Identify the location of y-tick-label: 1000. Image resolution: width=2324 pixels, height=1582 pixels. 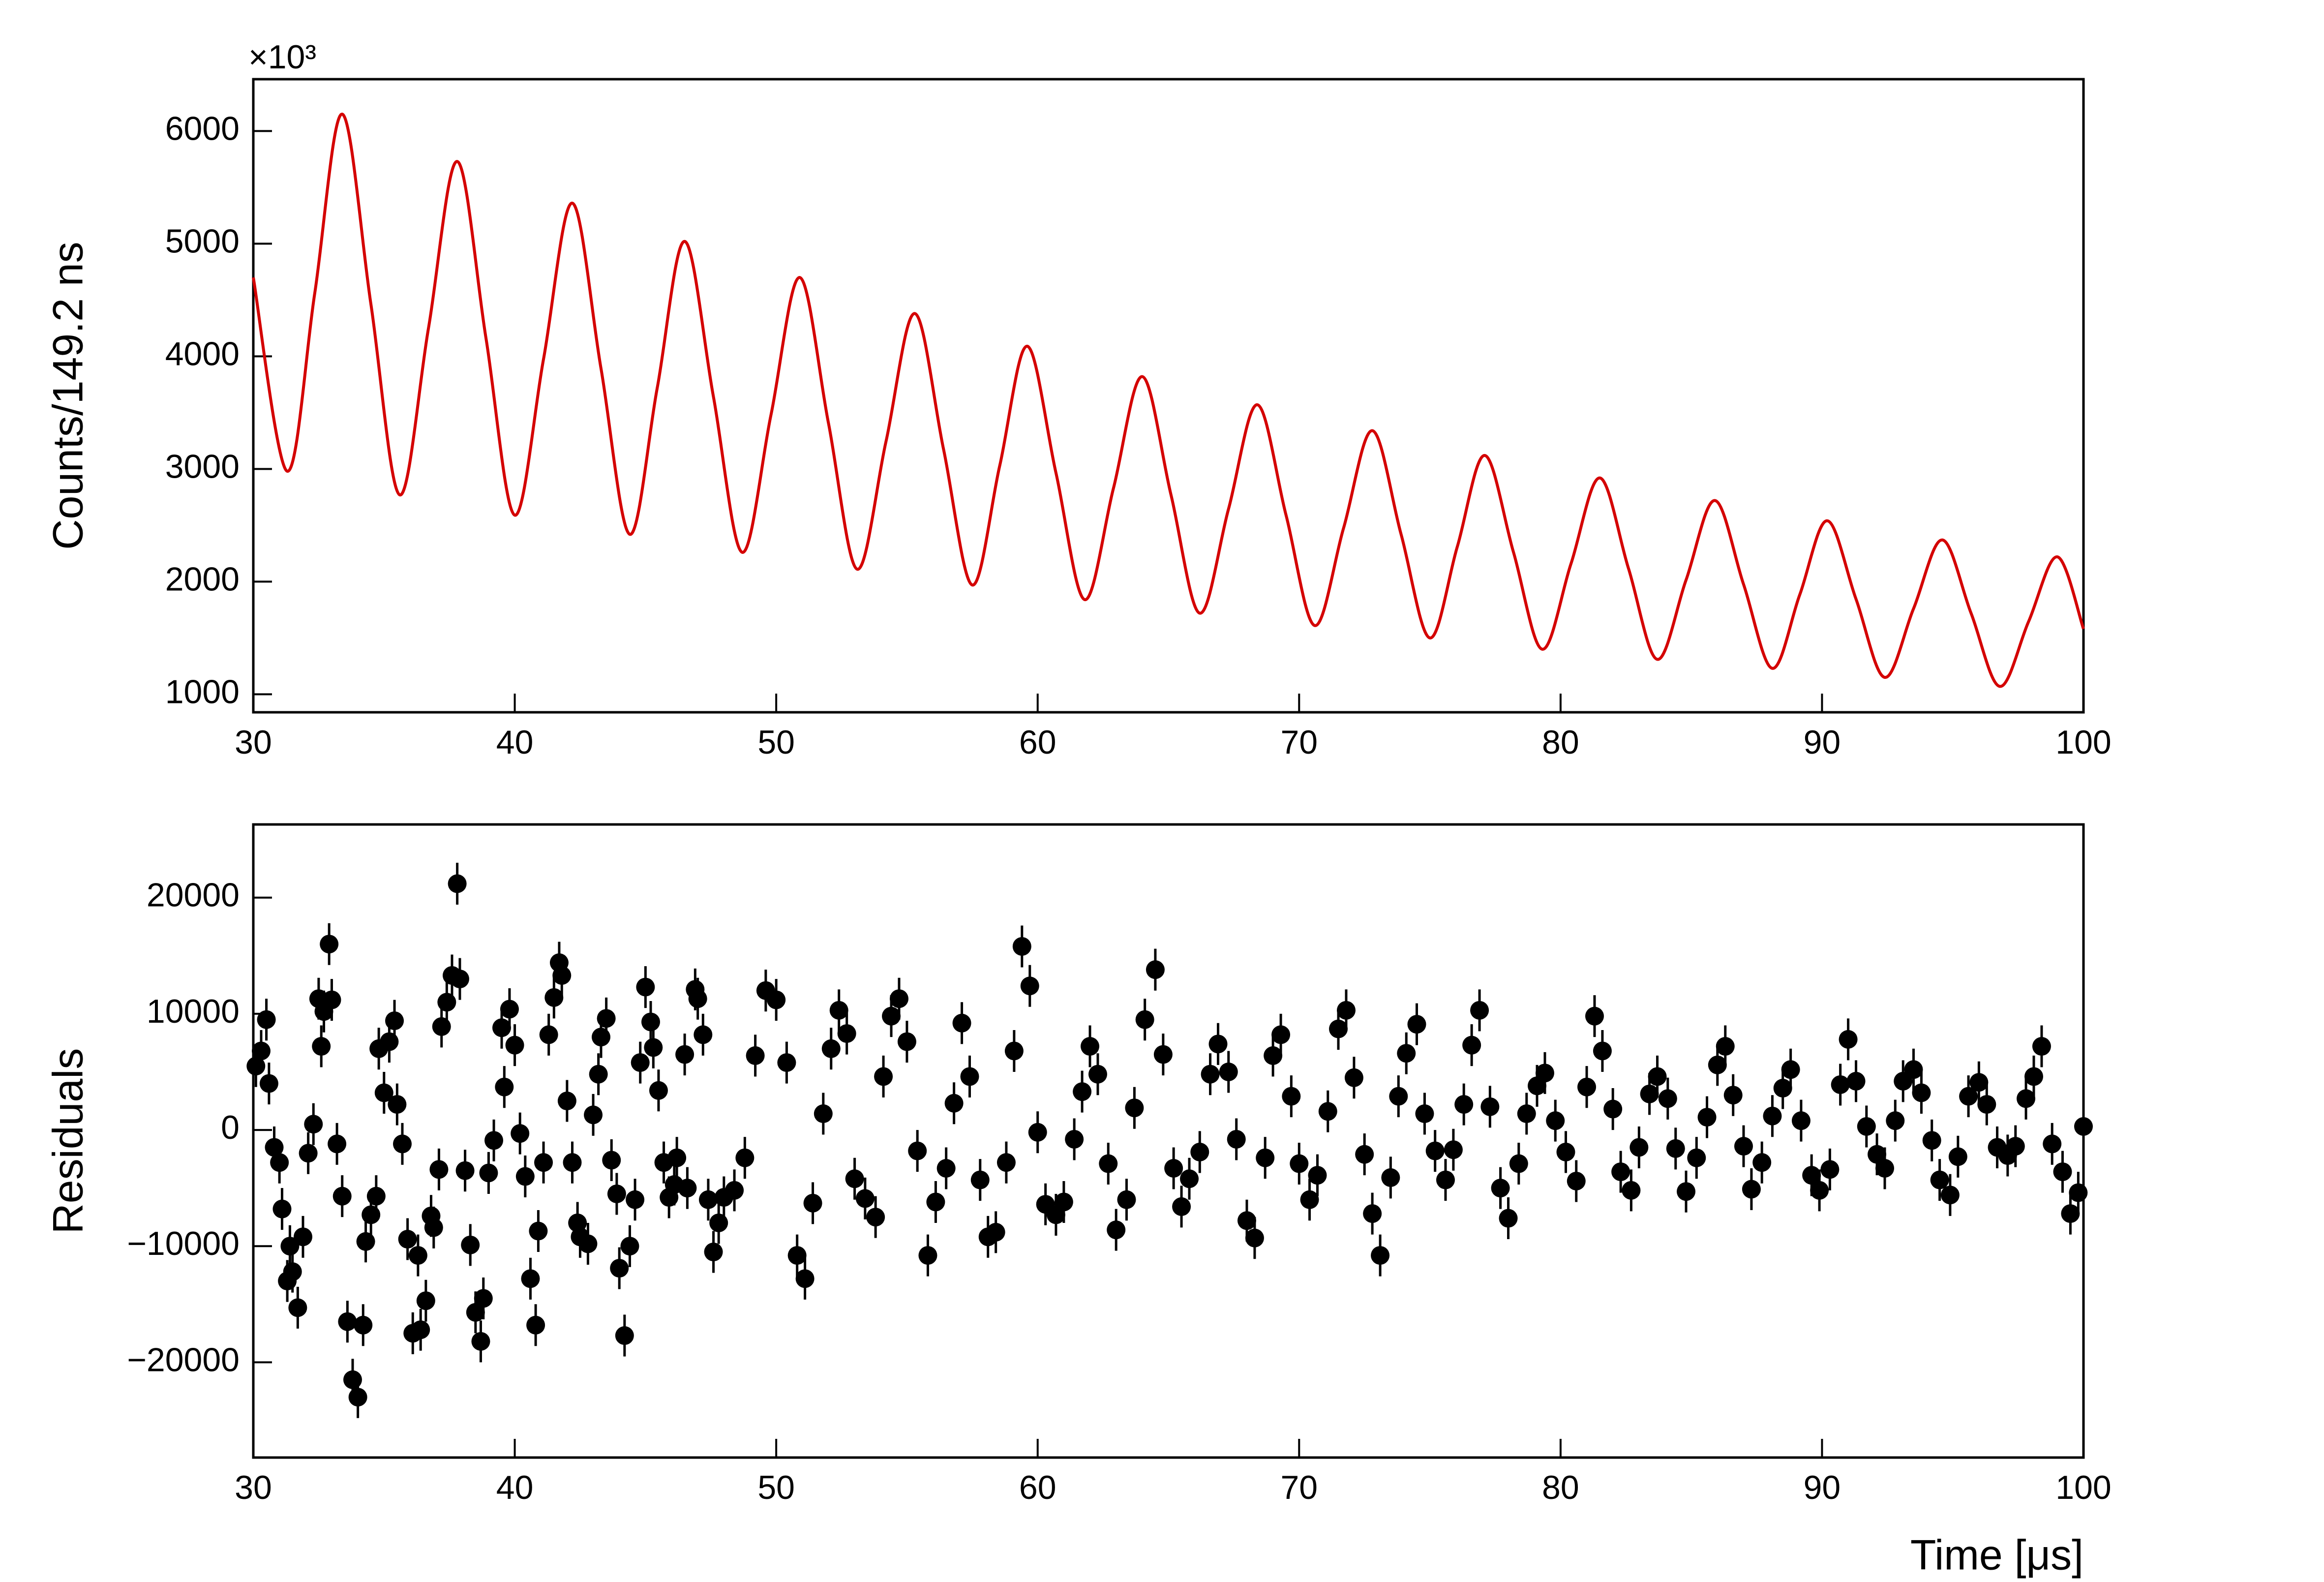
(202, 692).